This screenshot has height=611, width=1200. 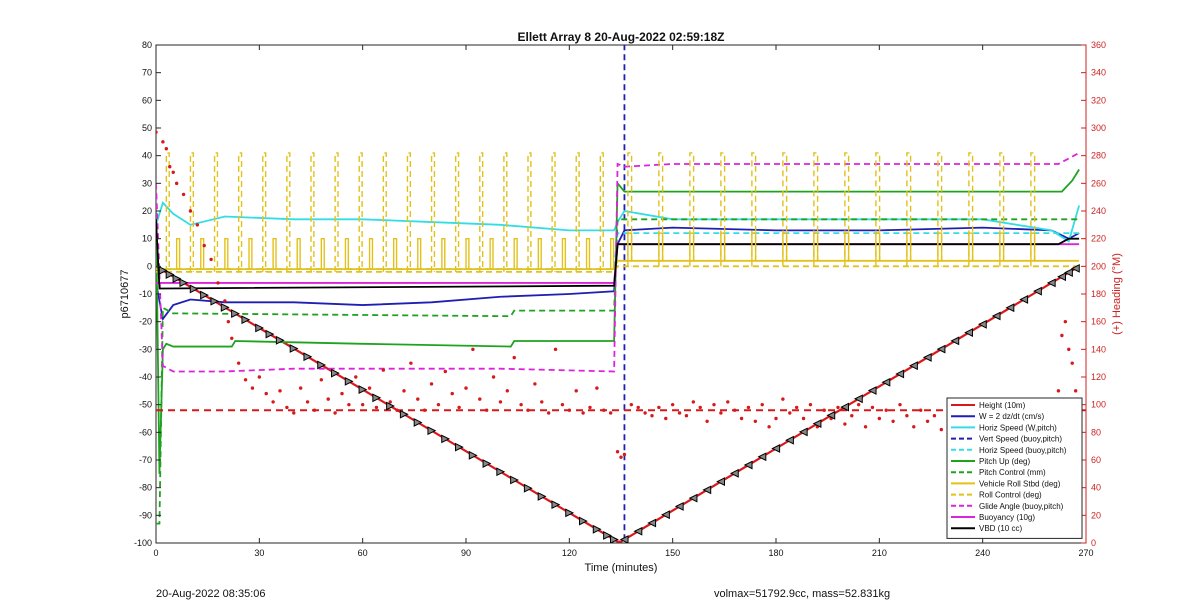 What do you see at coordinates (1002, 405) in the screenshot?
I see `legend-label: Height (10m)` at bounding box center [1002, 405].